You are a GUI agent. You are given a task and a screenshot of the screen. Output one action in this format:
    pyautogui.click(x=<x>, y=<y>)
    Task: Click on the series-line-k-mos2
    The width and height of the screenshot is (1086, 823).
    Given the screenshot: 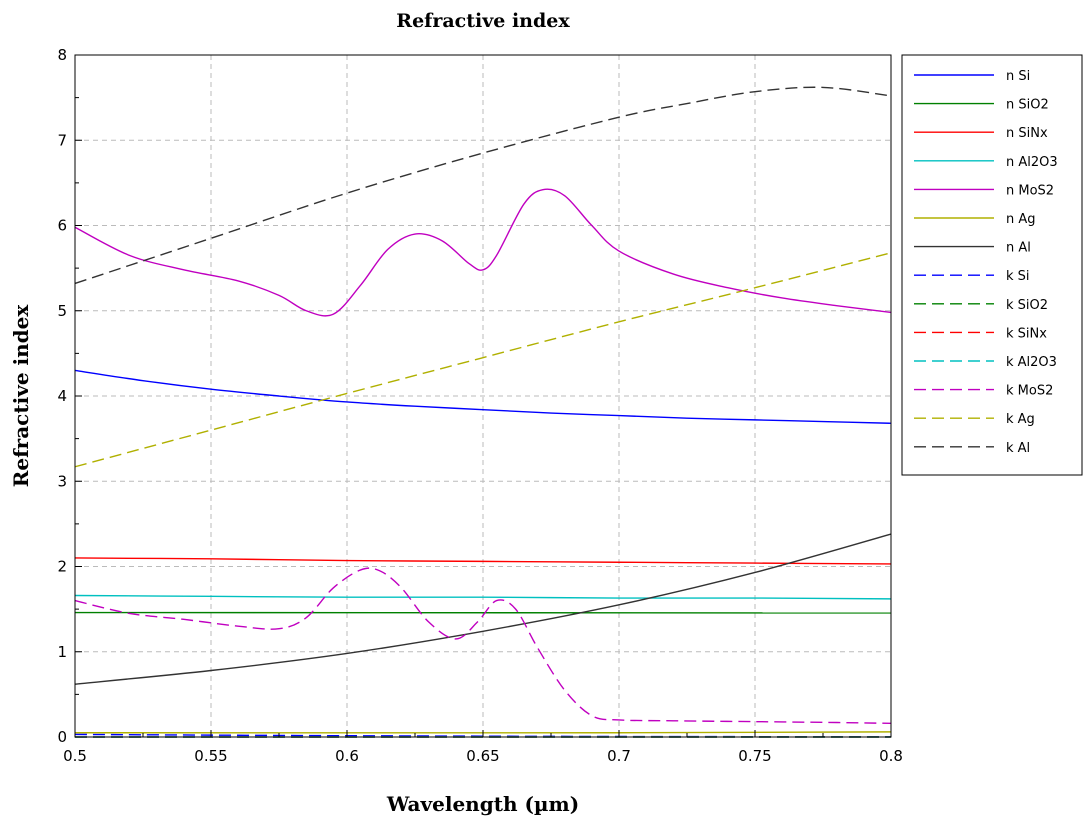 What is the action you would take?
    pyautogui.click(x=483, y=646)
    